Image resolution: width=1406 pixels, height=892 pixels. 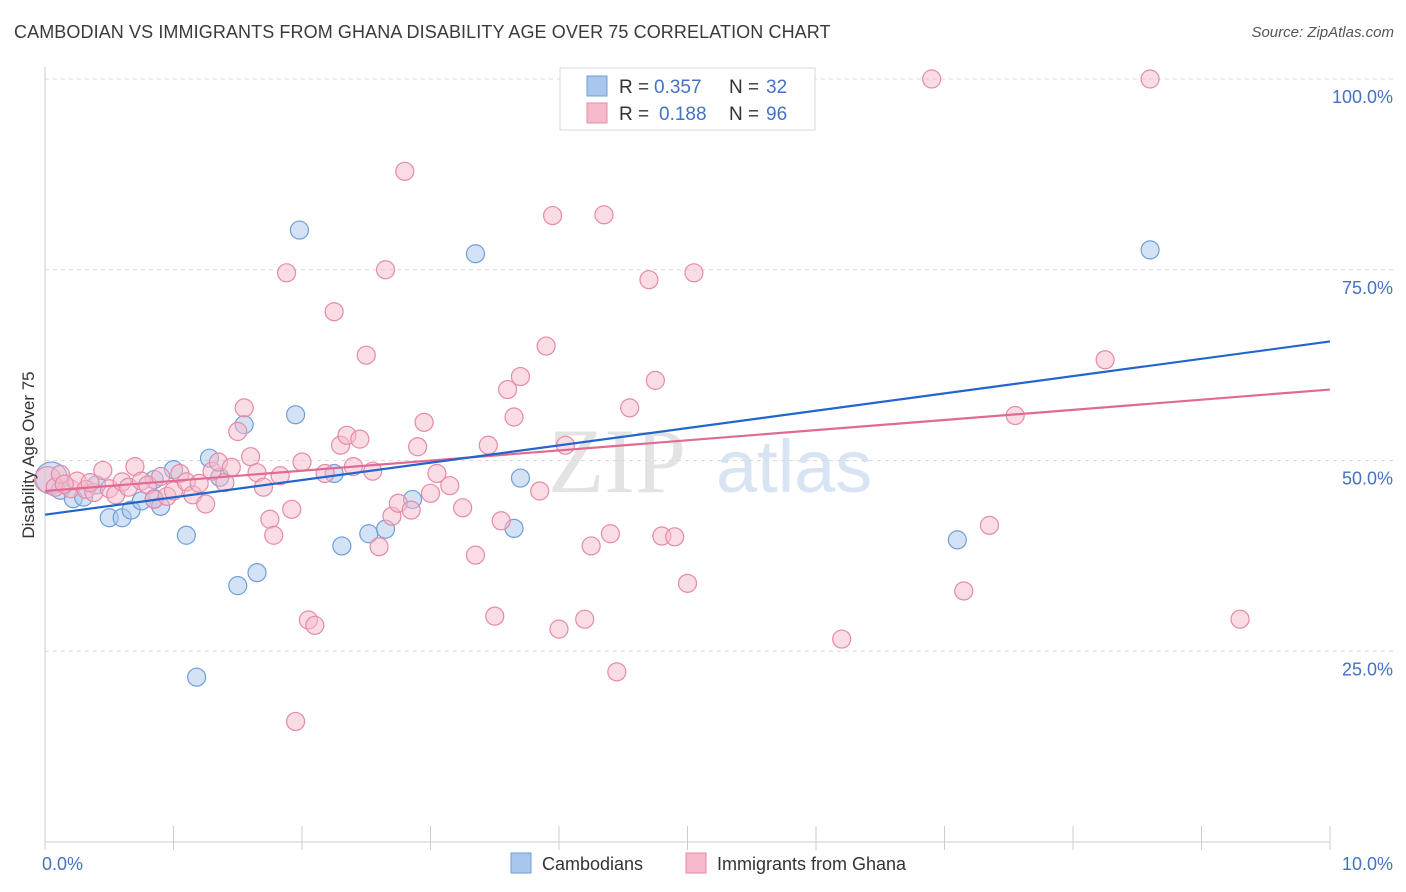 What do you see at coordinates (1367, 479) in the screenshot?
I see `y-tick-label: 50.0%` at bounding box center [1367, 479].